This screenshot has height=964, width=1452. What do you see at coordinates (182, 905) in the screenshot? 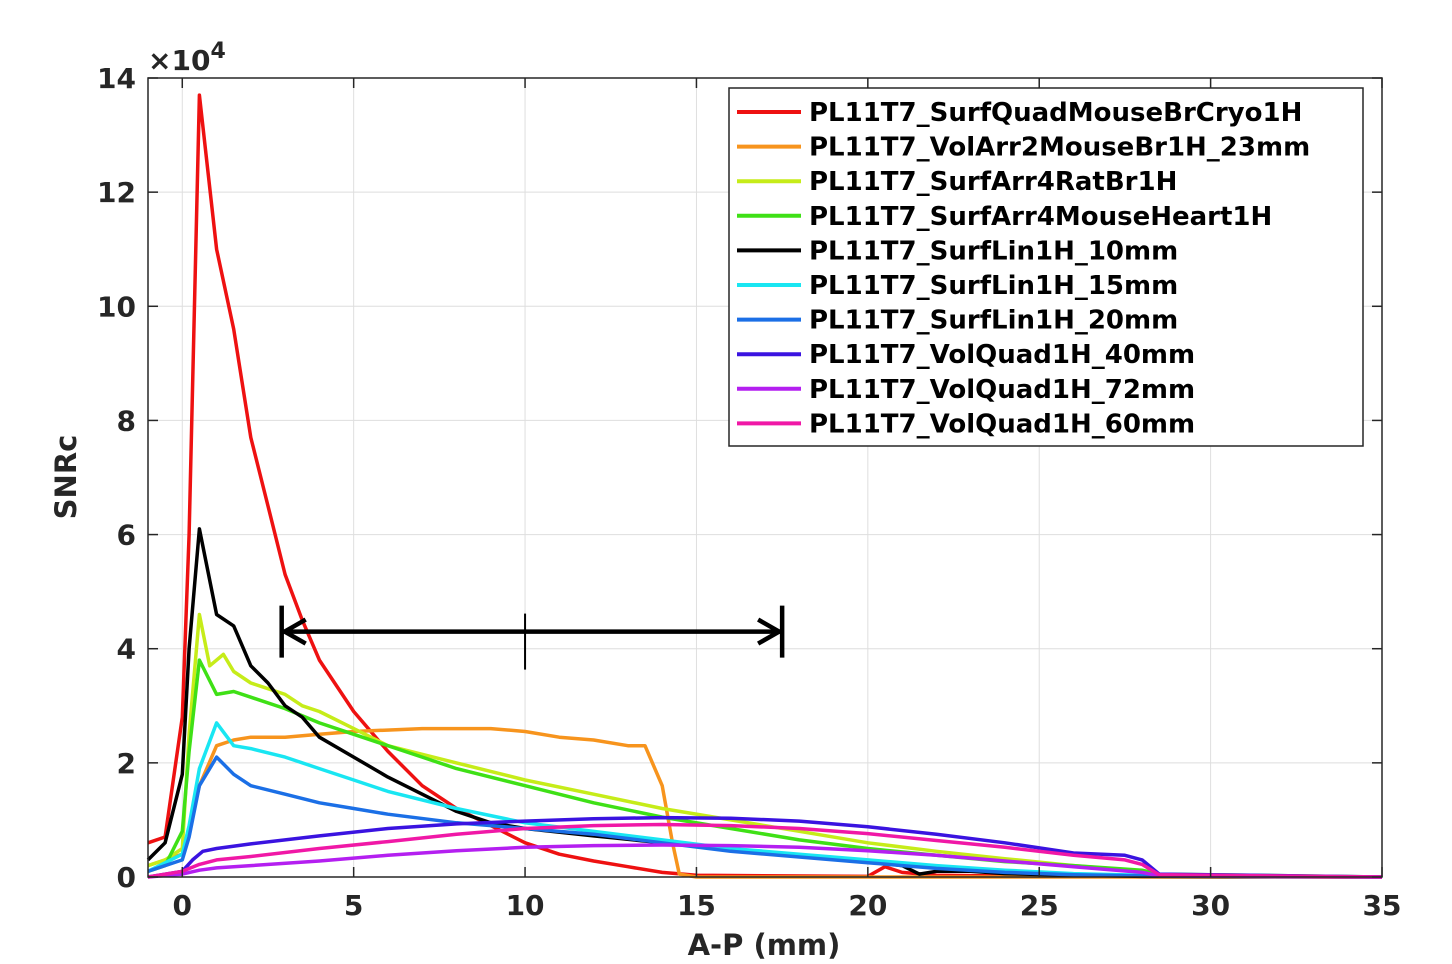
I see `x-tick-label: 0` at bounding box center [182, 905].